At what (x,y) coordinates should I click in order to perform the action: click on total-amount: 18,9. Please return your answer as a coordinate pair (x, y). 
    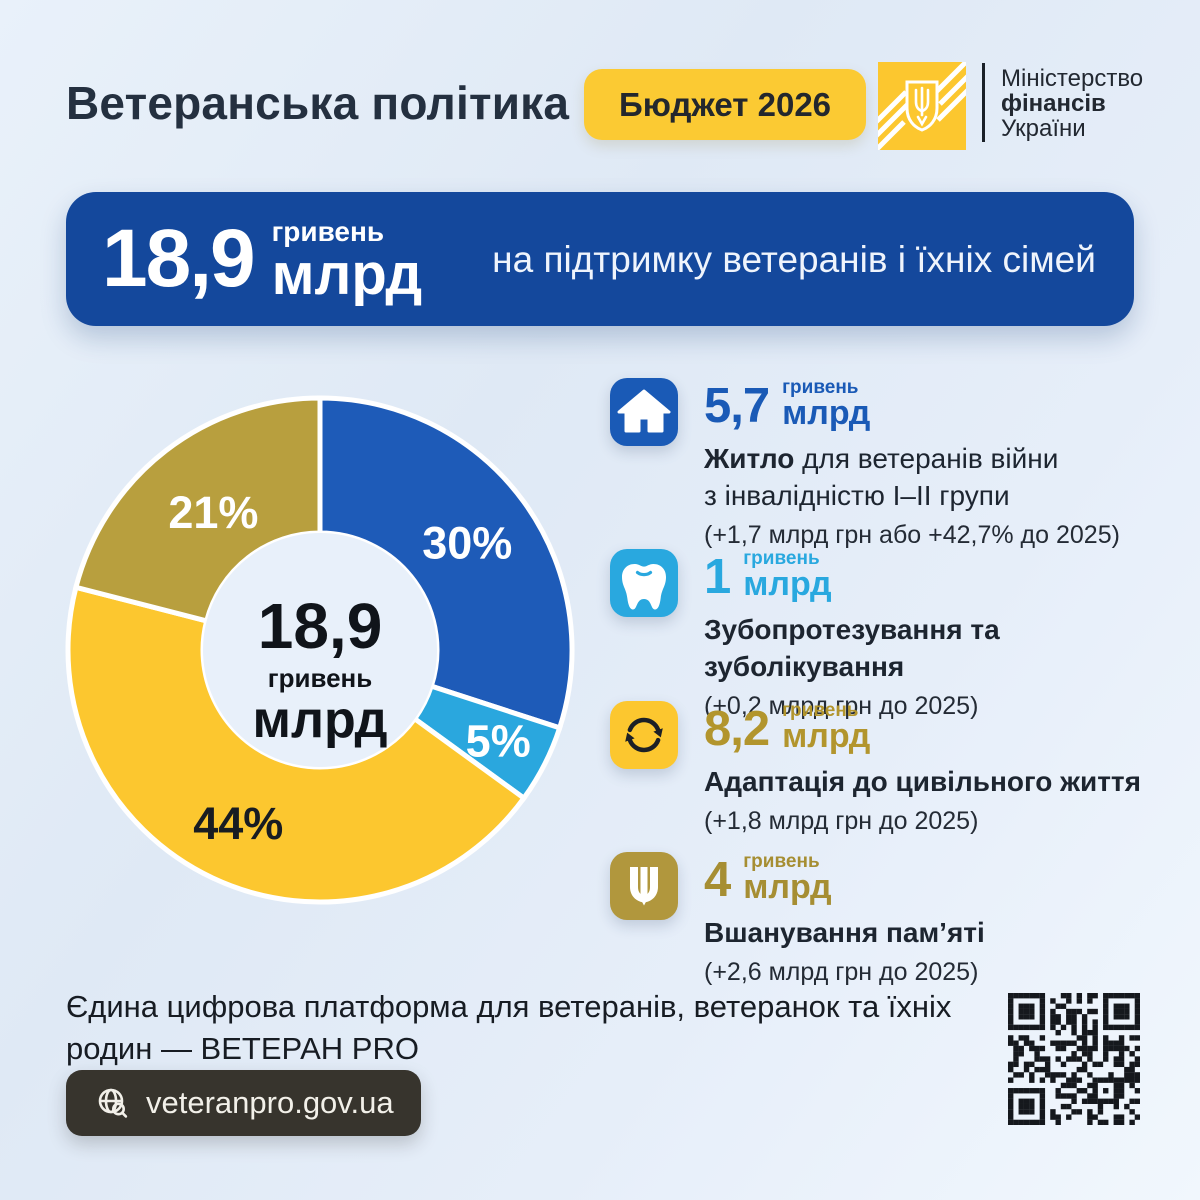
    Looking at the image, I should click on (179, 258).